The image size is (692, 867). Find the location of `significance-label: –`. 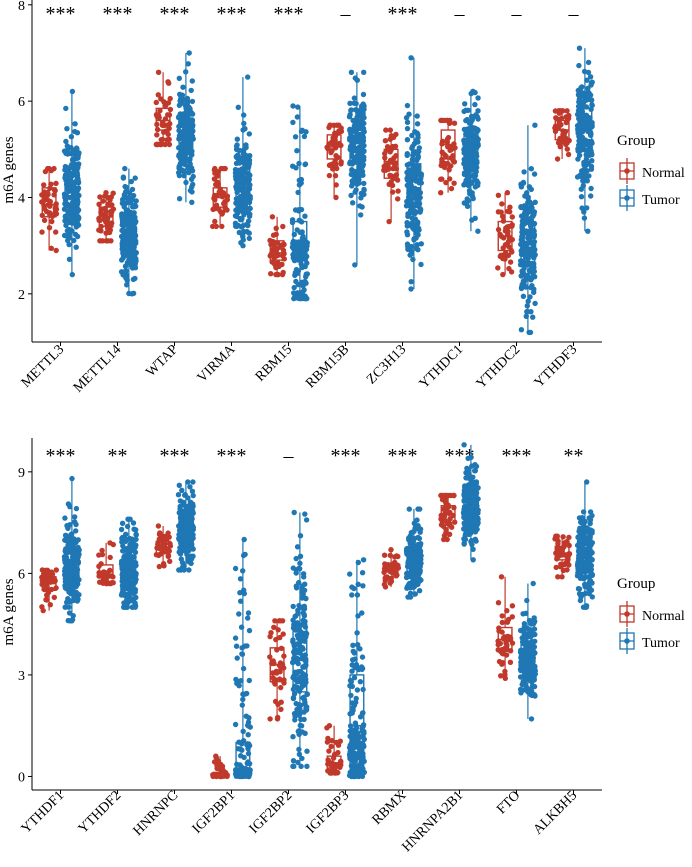

significance-label: – is located at coordinates (574, 14).